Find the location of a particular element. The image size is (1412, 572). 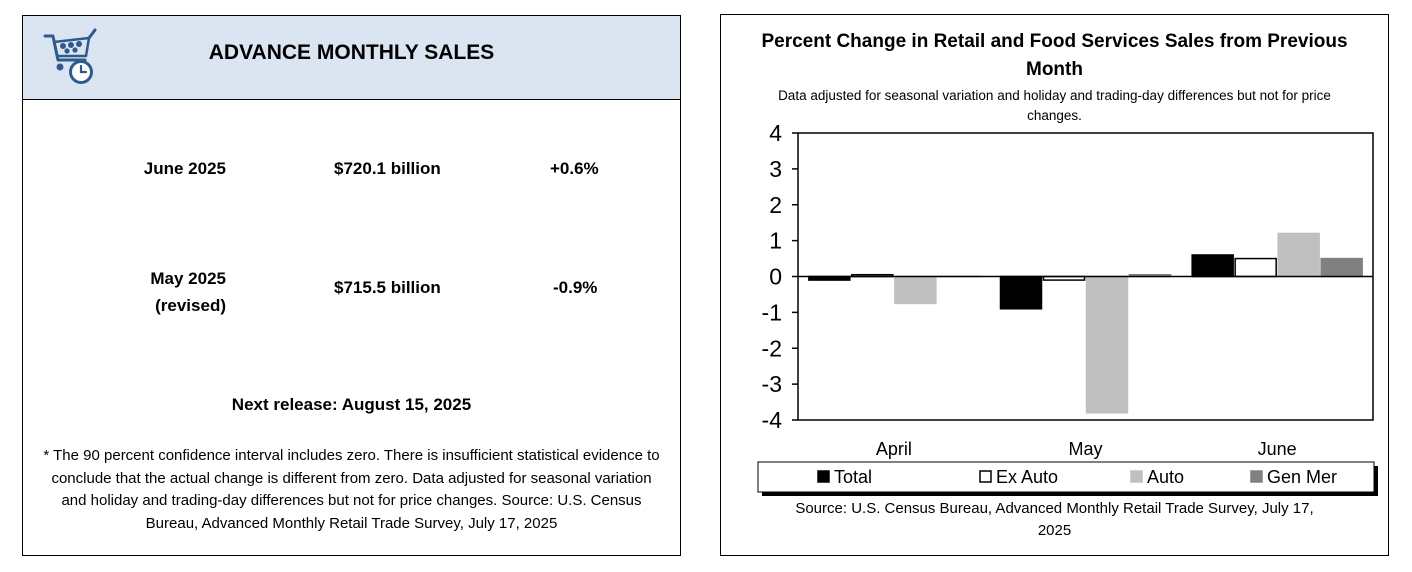

legend-label-total: Total is located at coordinates (853, 477).